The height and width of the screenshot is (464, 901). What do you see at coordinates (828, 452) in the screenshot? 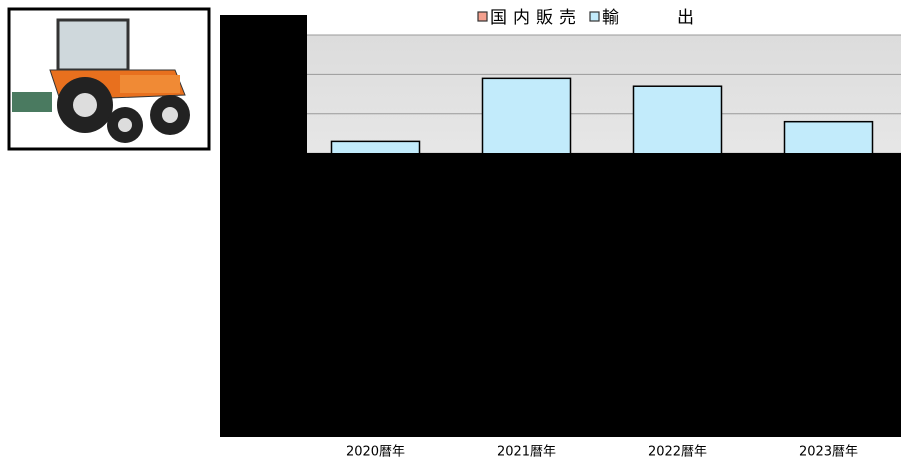
I see `x-tick-label: 2023暦年` at bounding box center [828, 452].